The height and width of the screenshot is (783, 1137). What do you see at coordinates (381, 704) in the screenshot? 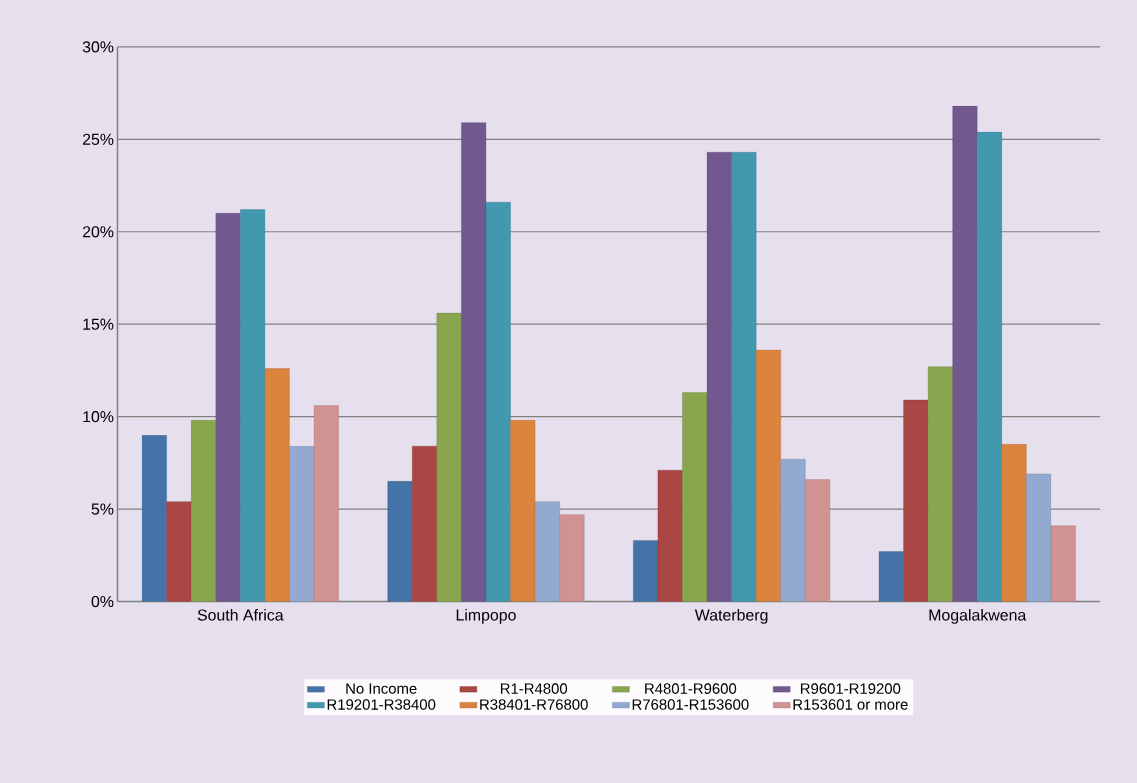
I see `legend-label: R19201-R38400` at bounding box center [381, 704].